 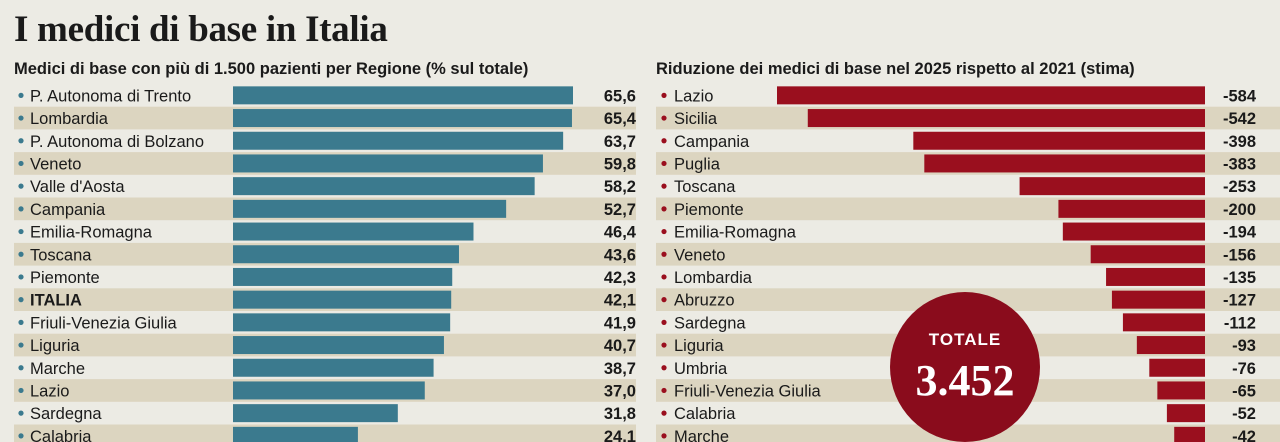 What do you see at coordinates (620, 233) in the screenshot?
I see `value-label: 46,4` at bounding box center [620, 233].